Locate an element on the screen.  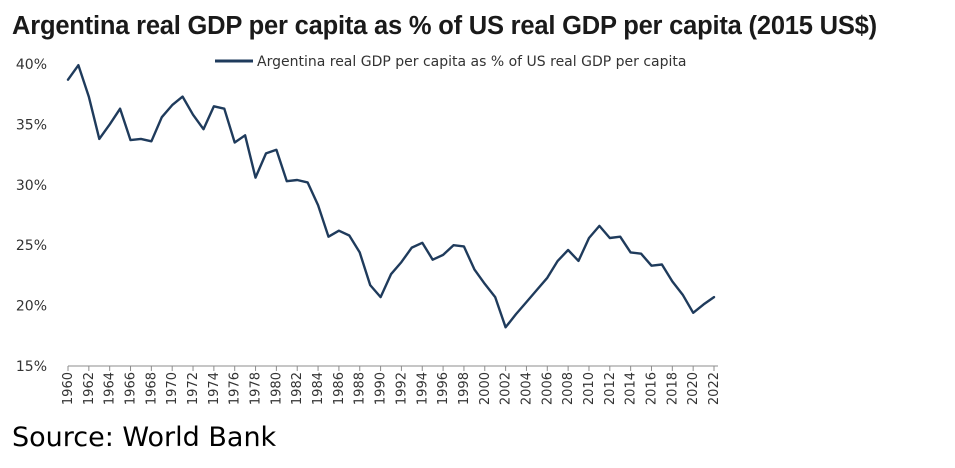
x-tick-label: 2018 is located at coordinates (672, 388).